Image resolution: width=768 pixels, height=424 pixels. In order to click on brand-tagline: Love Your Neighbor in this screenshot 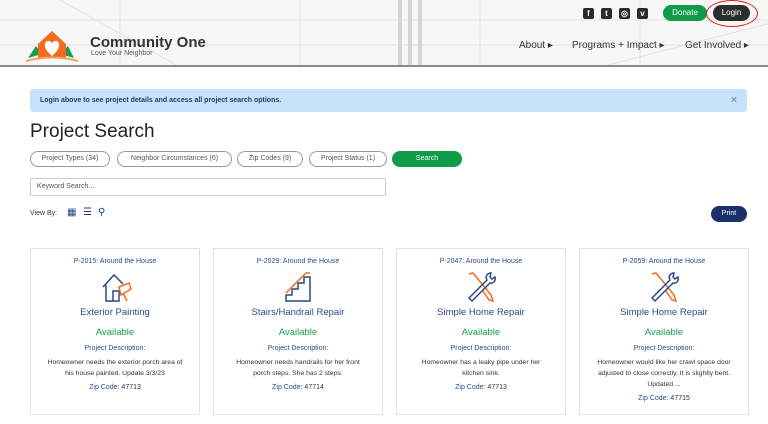, I will do `click(122, 53)`.